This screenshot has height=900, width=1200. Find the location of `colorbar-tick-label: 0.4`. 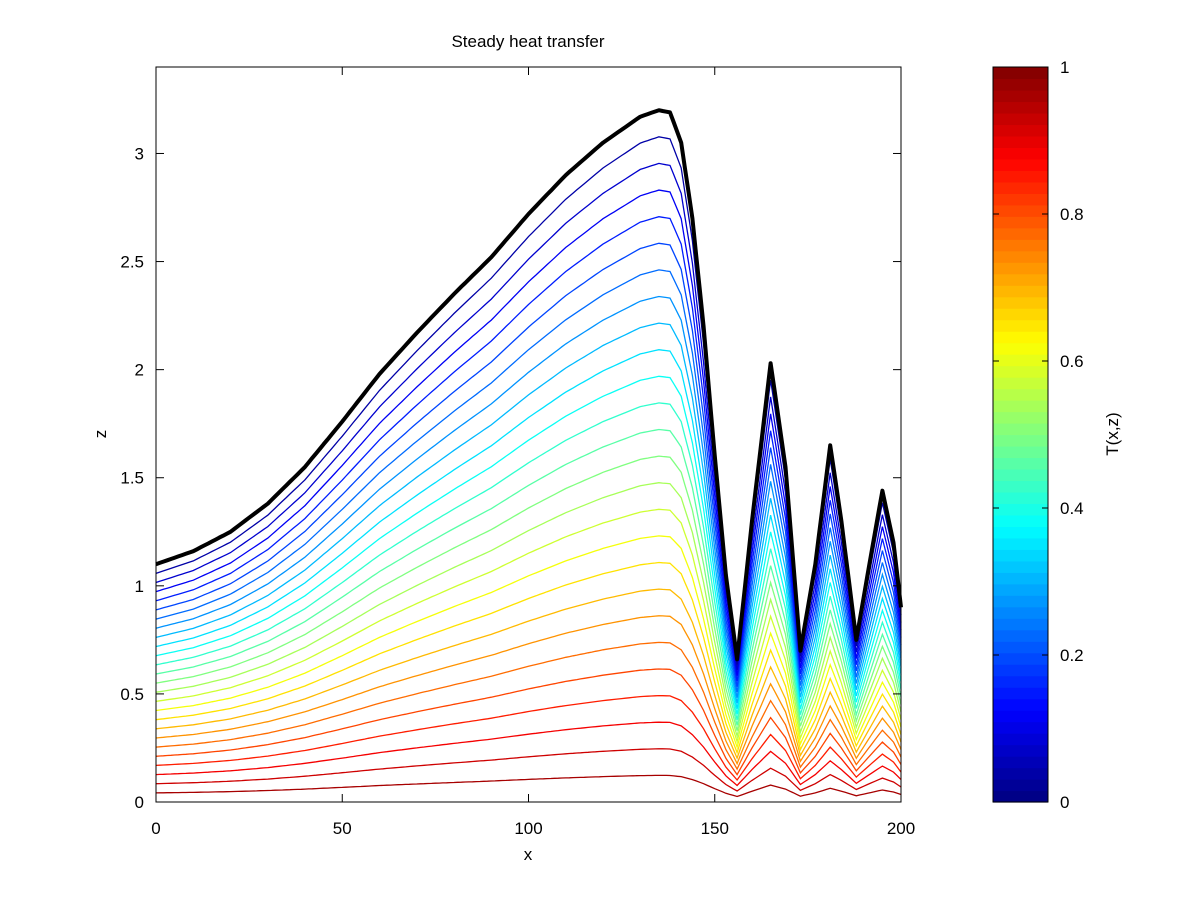

colorbar-tick-label: 0.4 is located at coordinates (1072, 508).